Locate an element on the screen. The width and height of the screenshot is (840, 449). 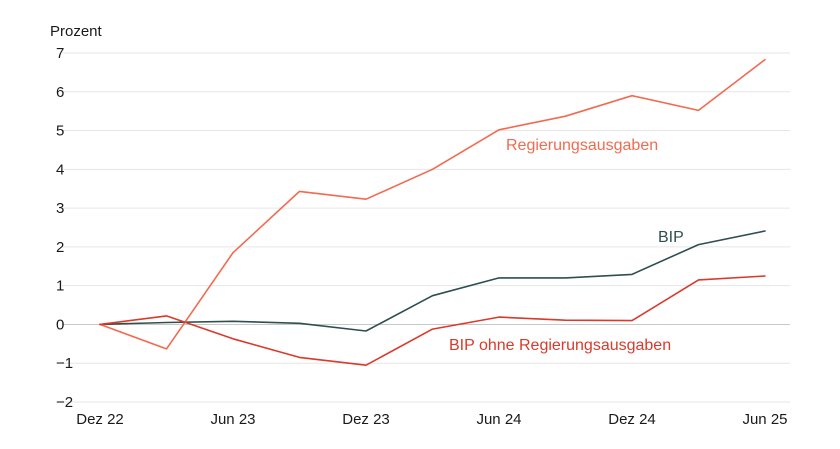
y-axis-ticks: −2 −1 0 1 2 3 4 5 6 7 is located at coordinates (64, 228).